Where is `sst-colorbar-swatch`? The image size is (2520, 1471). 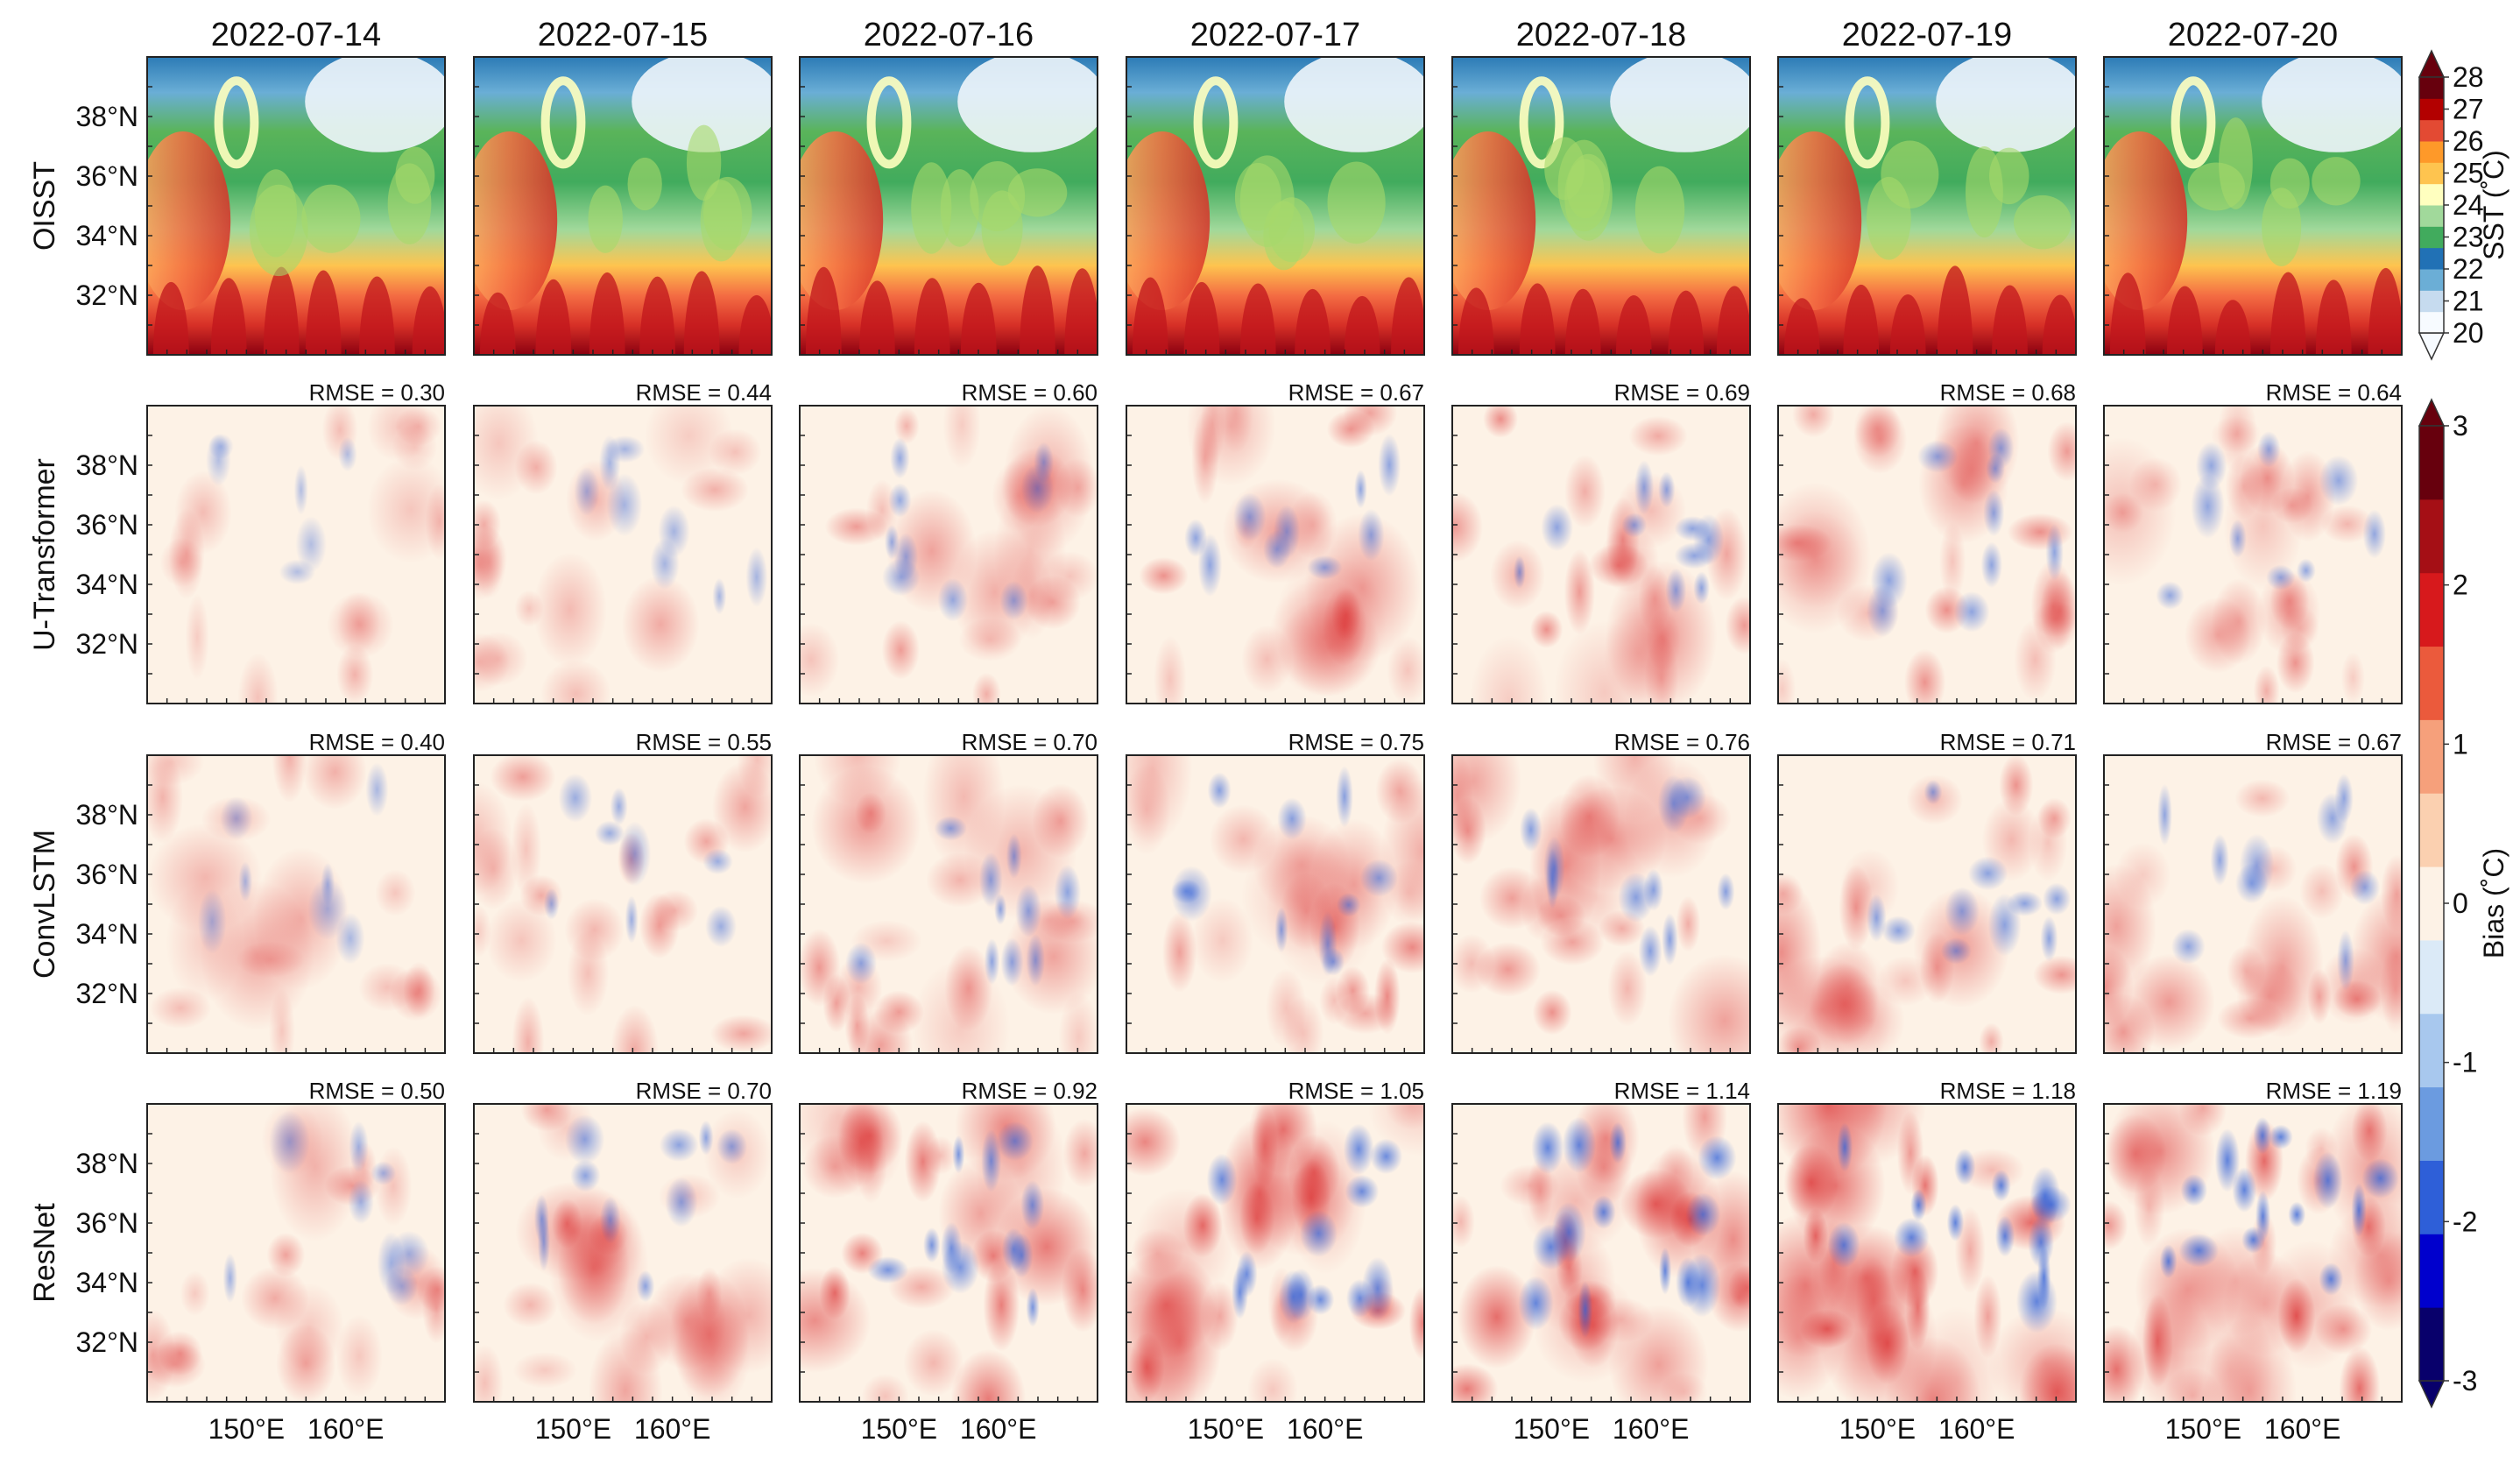
sst-colorbar-swatch is located at coordinates (2431, 216).